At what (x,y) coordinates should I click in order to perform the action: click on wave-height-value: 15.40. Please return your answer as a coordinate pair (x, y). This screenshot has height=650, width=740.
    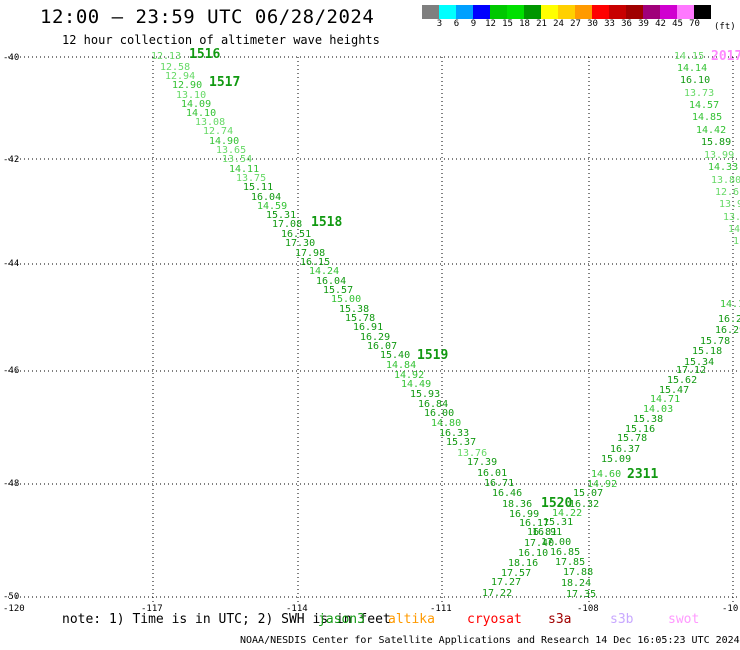
    Looking at the image, I should click on (395, 355).